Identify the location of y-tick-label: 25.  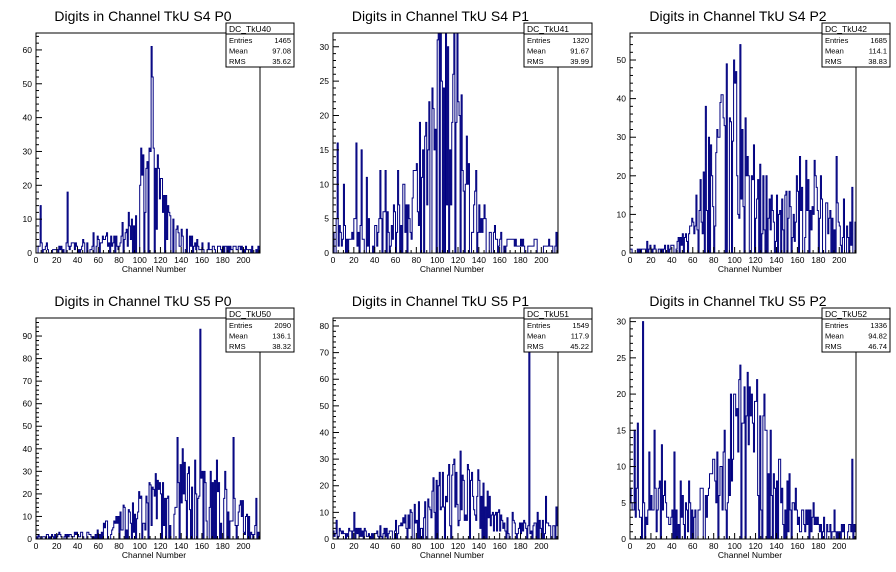
(325, 81).